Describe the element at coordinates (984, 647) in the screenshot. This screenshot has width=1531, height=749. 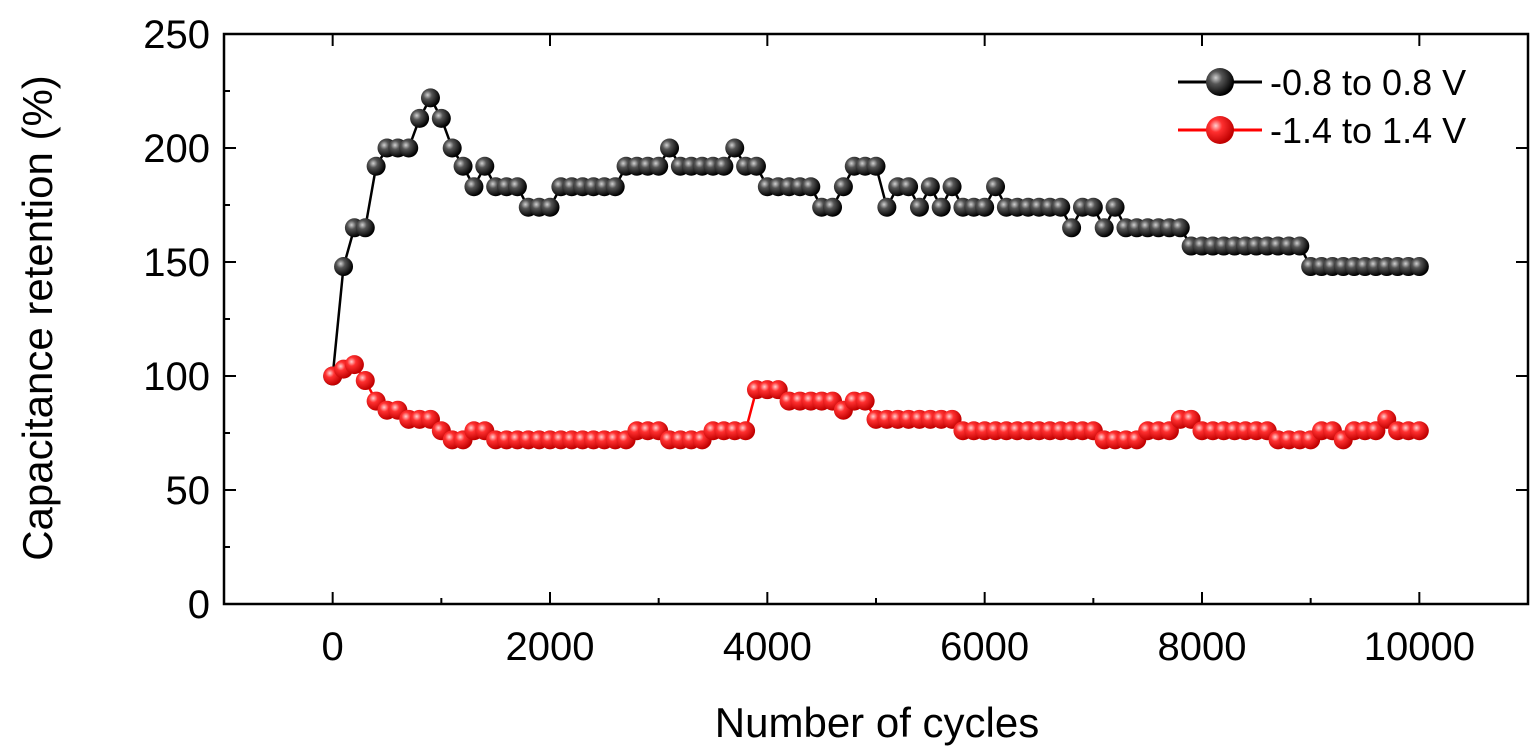
I see `x-tick-label: 6000` at that location.